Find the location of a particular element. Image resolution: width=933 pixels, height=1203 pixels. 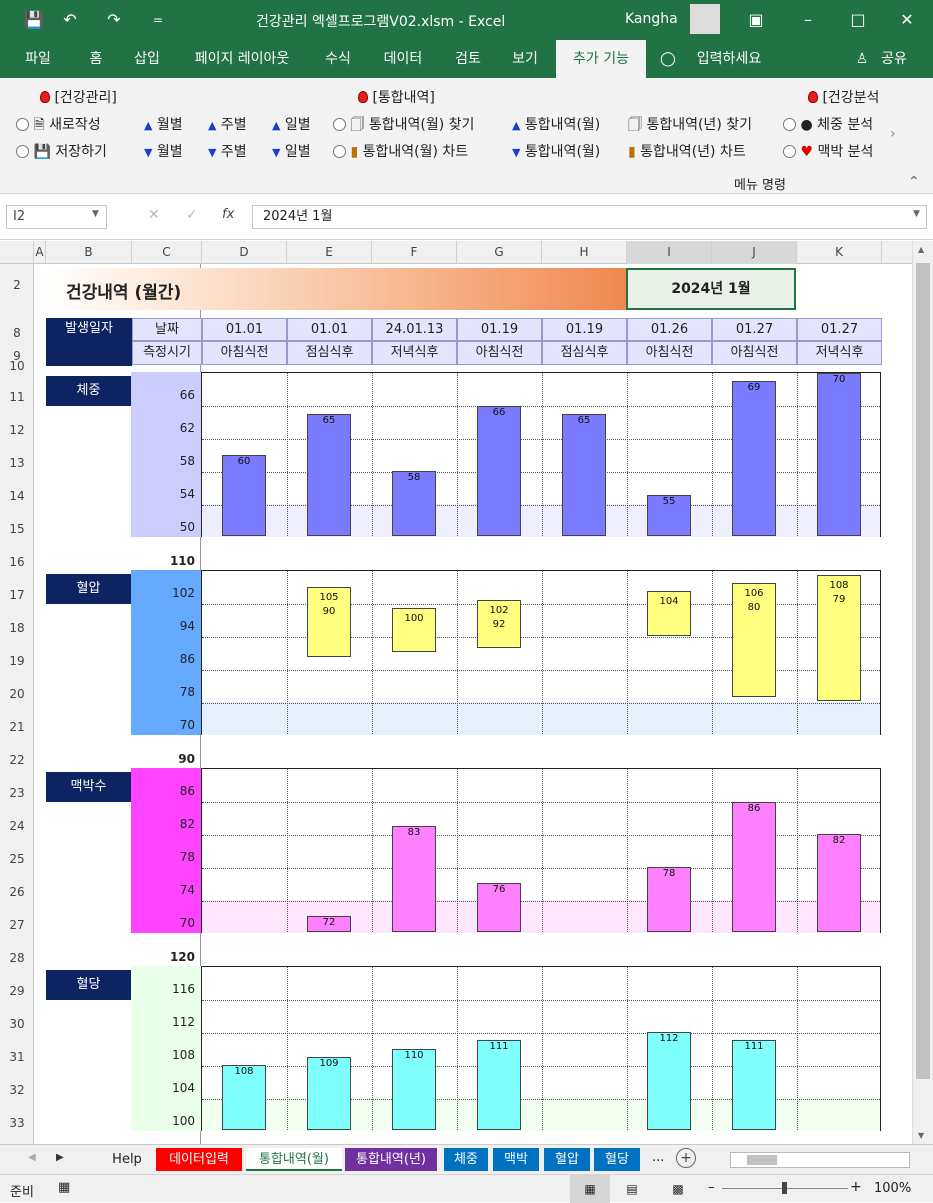

next-sheet-icon: ▶ is located at coordinates (60, 1157).